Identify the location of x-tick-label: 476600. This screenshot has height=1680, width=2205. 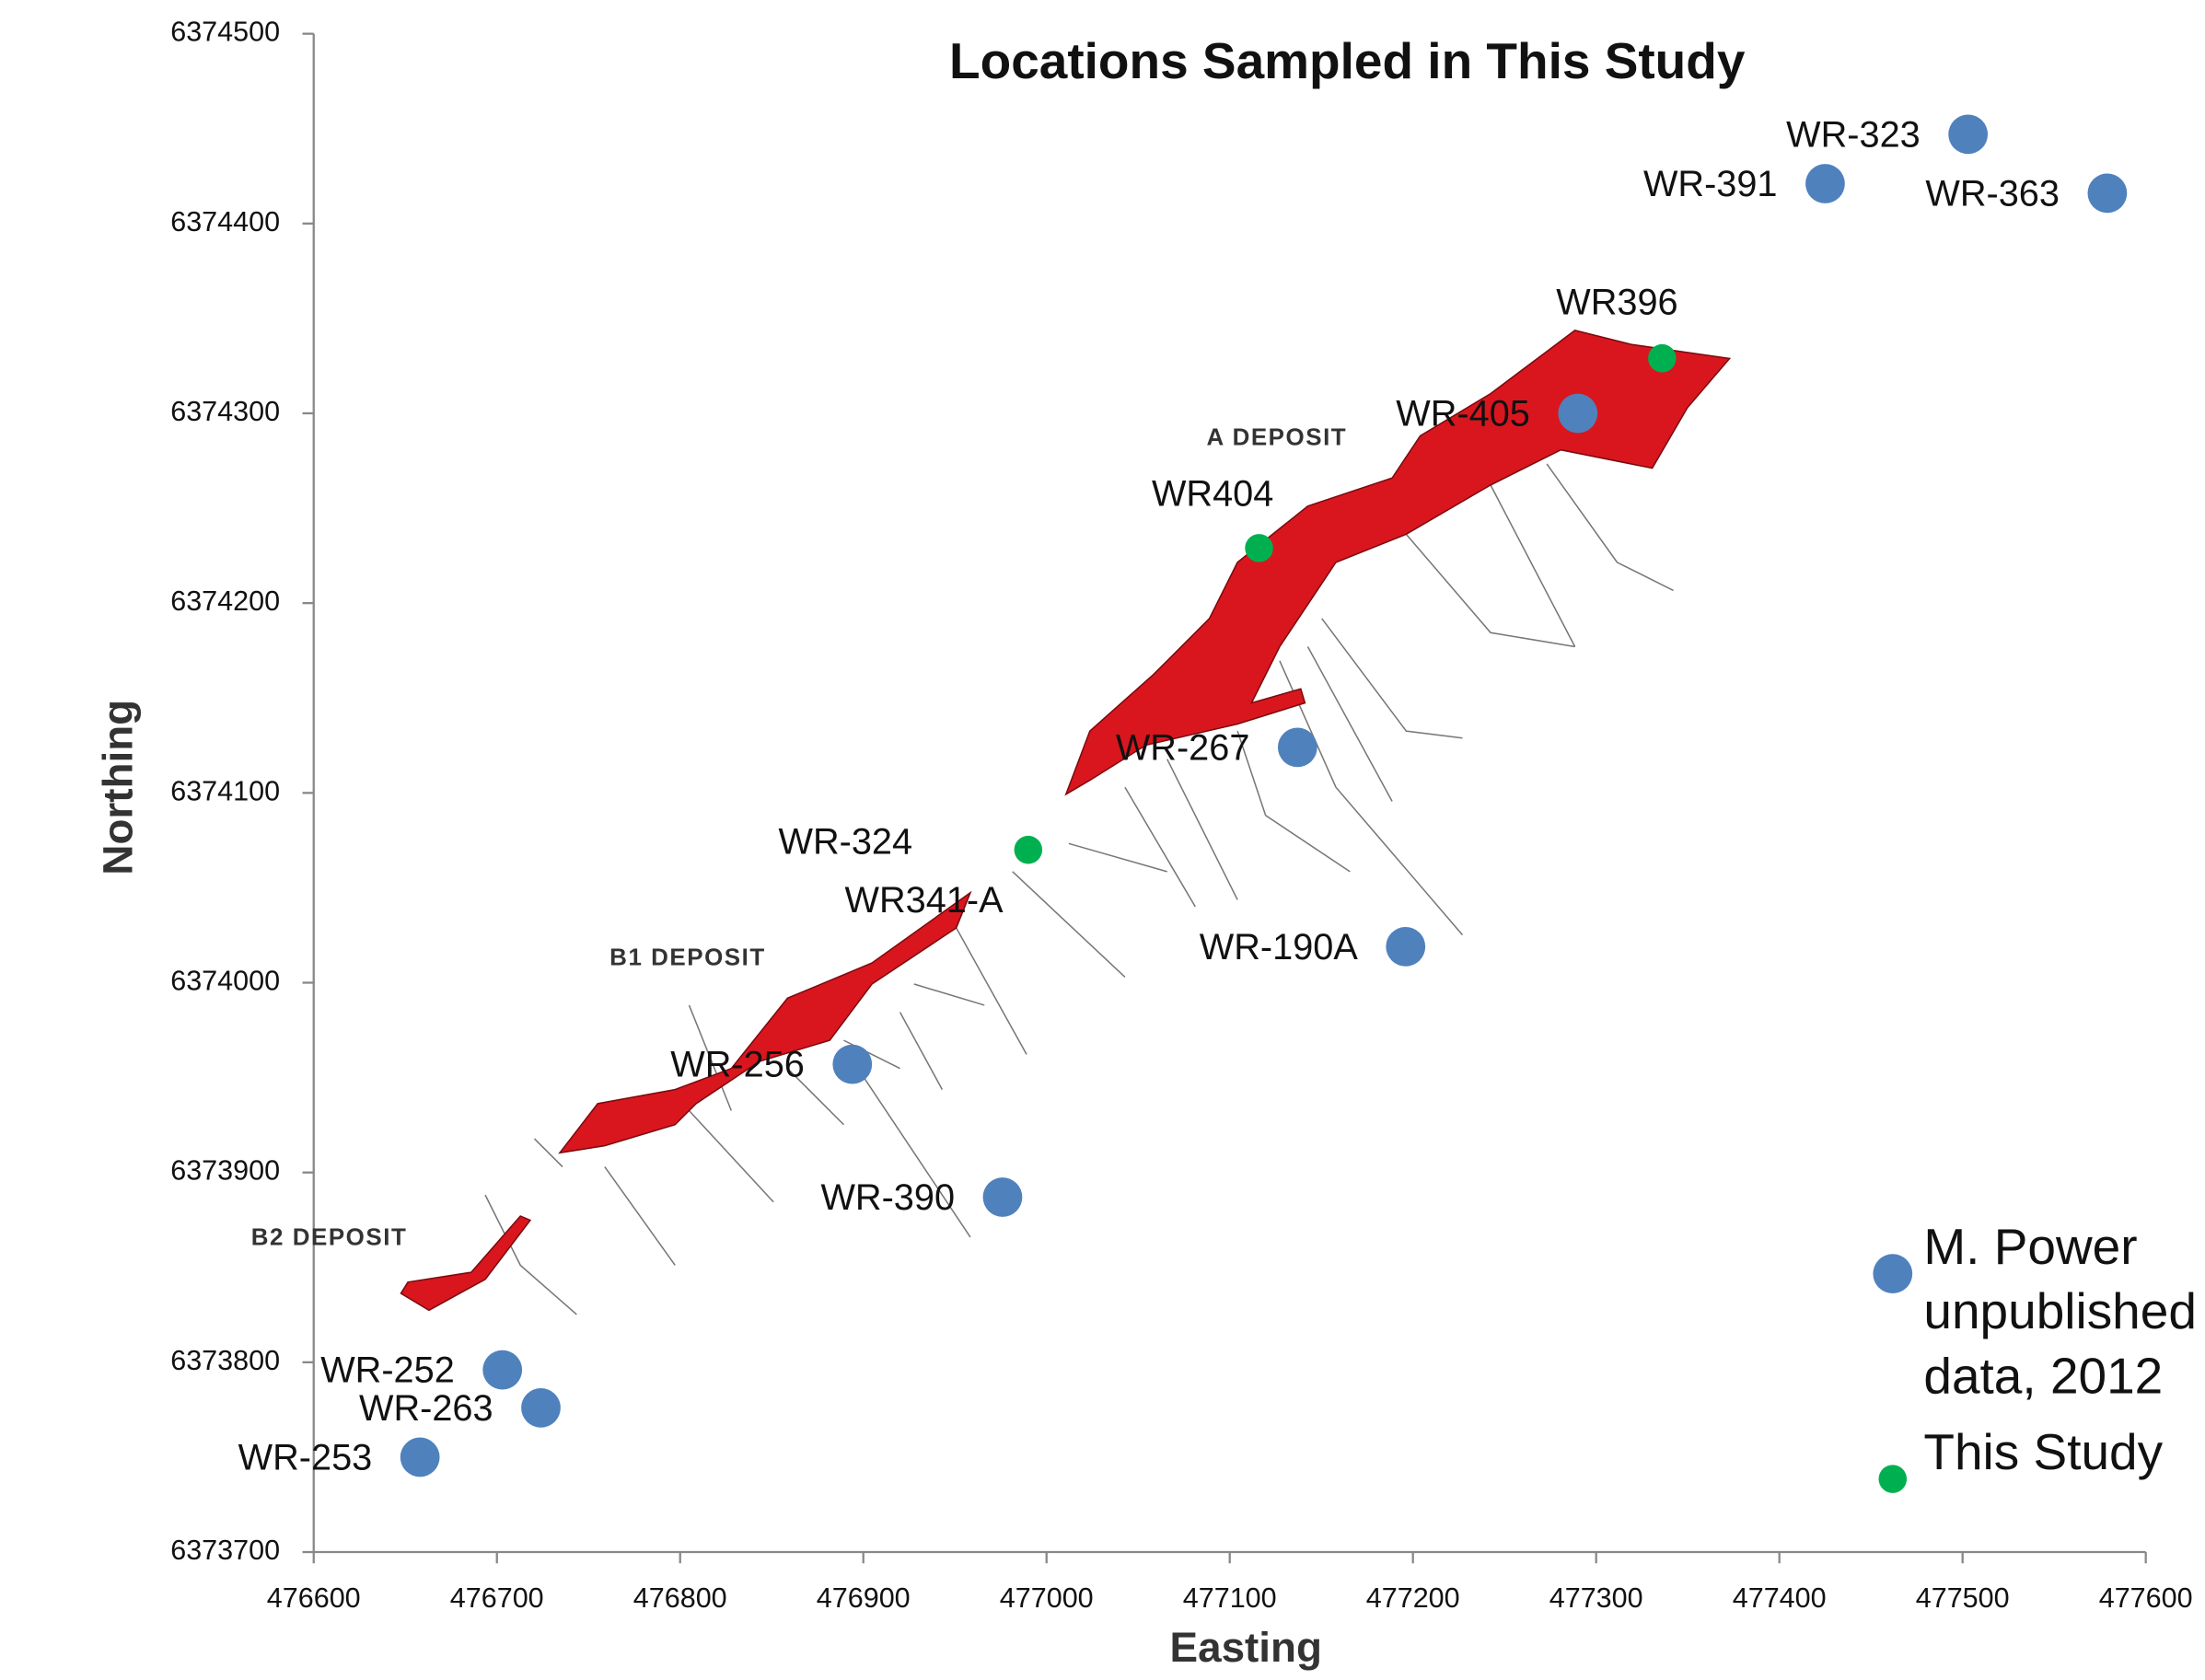
(314, 1598).